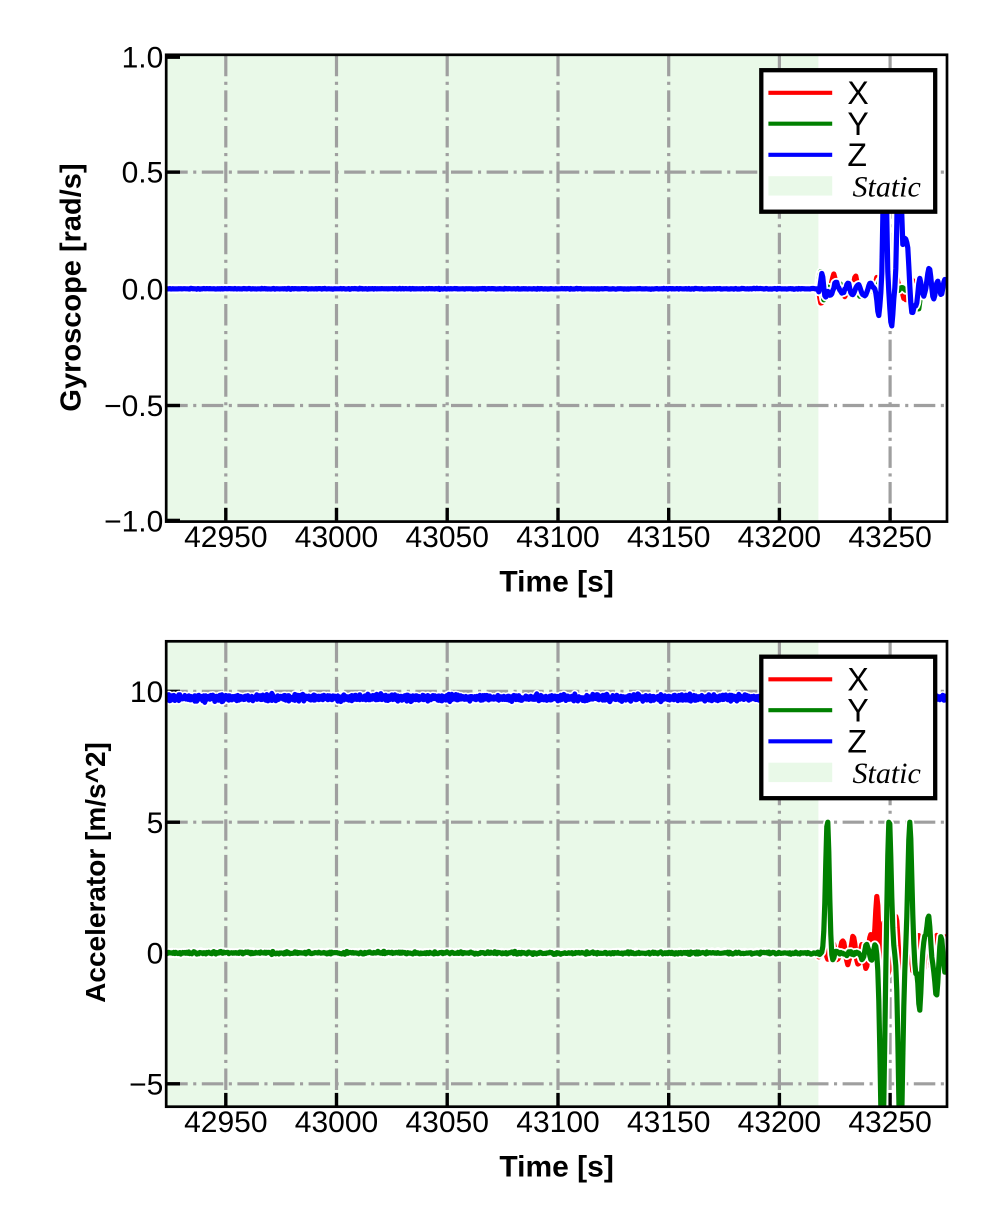  Describe the element at coordinates (143, 57) in the screenshot. I see `svg-text: 1.0` at that location.